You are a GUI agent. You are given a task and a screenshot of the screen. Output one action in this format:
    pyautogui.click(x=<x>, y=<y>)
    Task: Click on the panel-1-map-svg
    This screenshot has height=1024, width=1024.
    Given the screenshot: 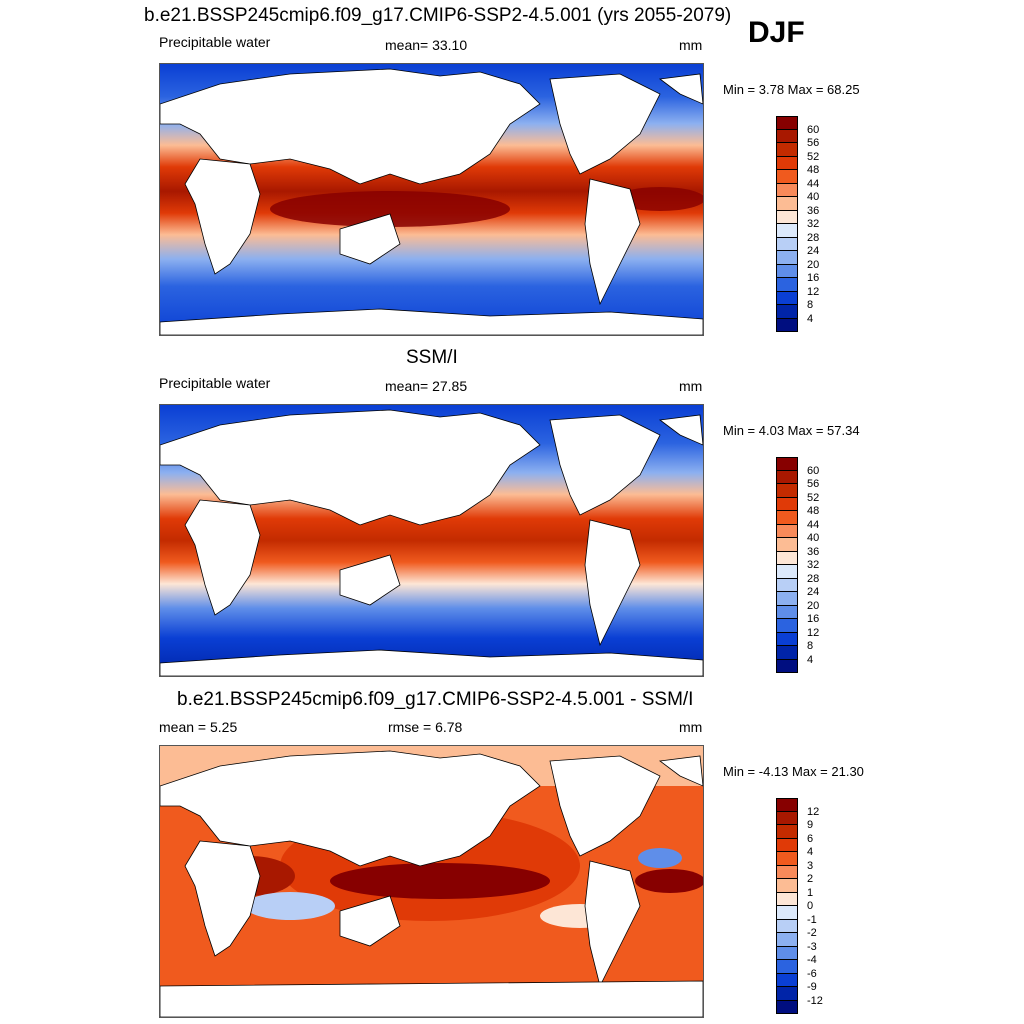 What is the action you would take?
    pyautogui.click(x=431, y=199)
    